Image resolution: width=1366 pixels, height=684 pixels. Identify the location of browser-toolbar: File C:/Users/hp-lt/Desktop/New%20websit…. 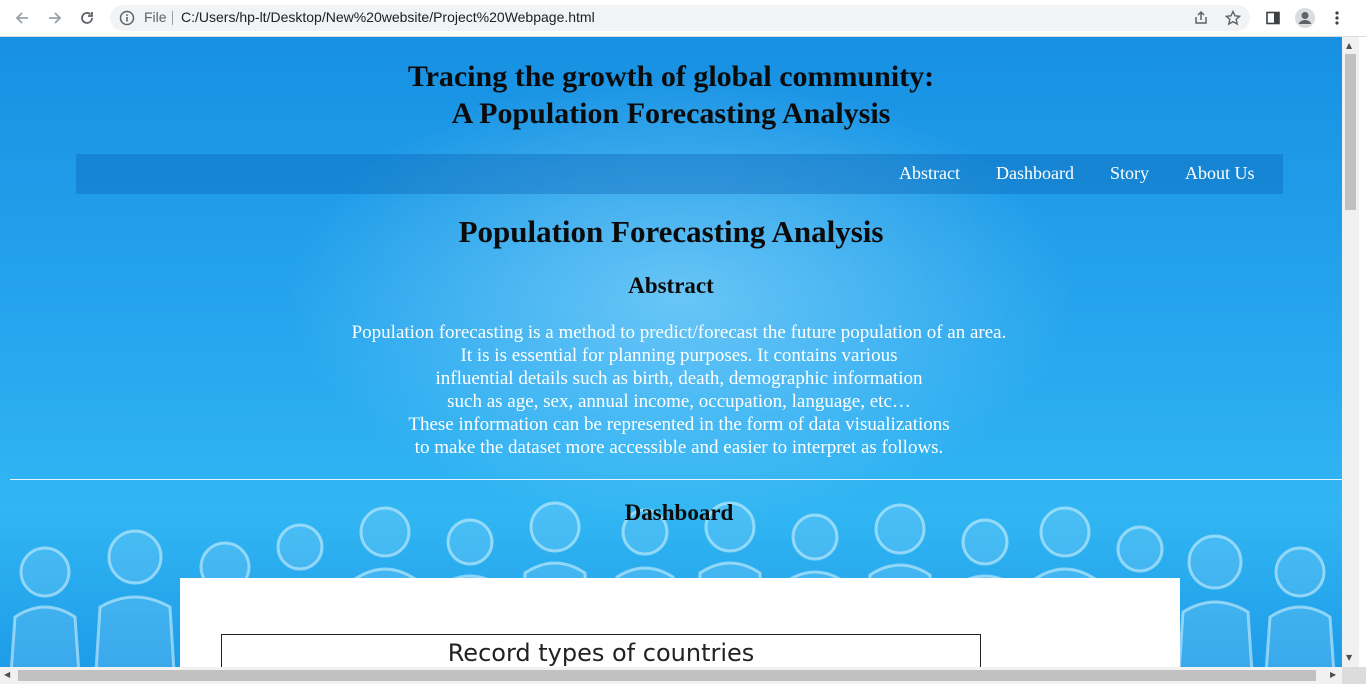
(683, 18).